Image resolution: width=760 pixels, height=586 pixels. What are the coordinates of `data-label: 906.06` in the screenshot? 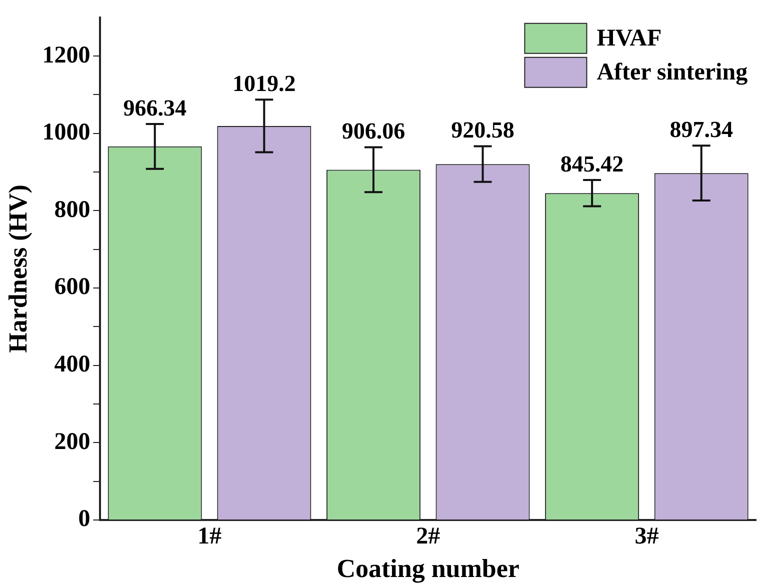 It's located at (374, 131).